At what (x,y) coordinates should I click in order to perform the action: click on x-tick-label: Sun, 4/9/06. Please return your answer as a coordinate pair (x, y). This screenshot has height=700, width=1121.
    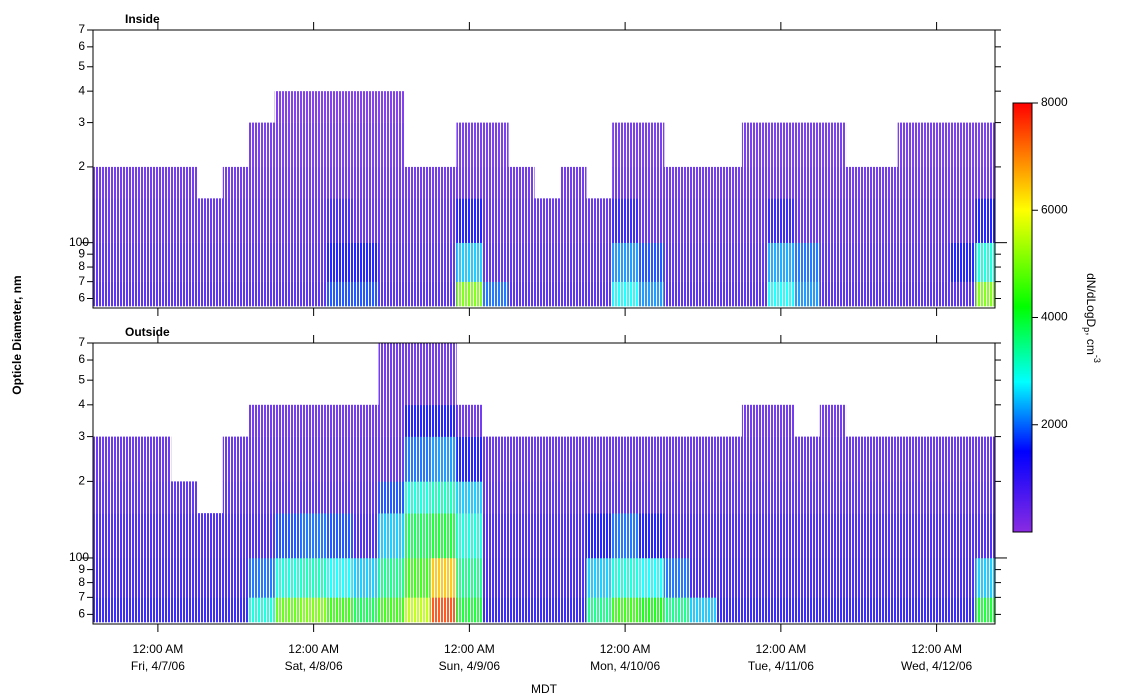
    Looking at the image, I should click on (470, 666).